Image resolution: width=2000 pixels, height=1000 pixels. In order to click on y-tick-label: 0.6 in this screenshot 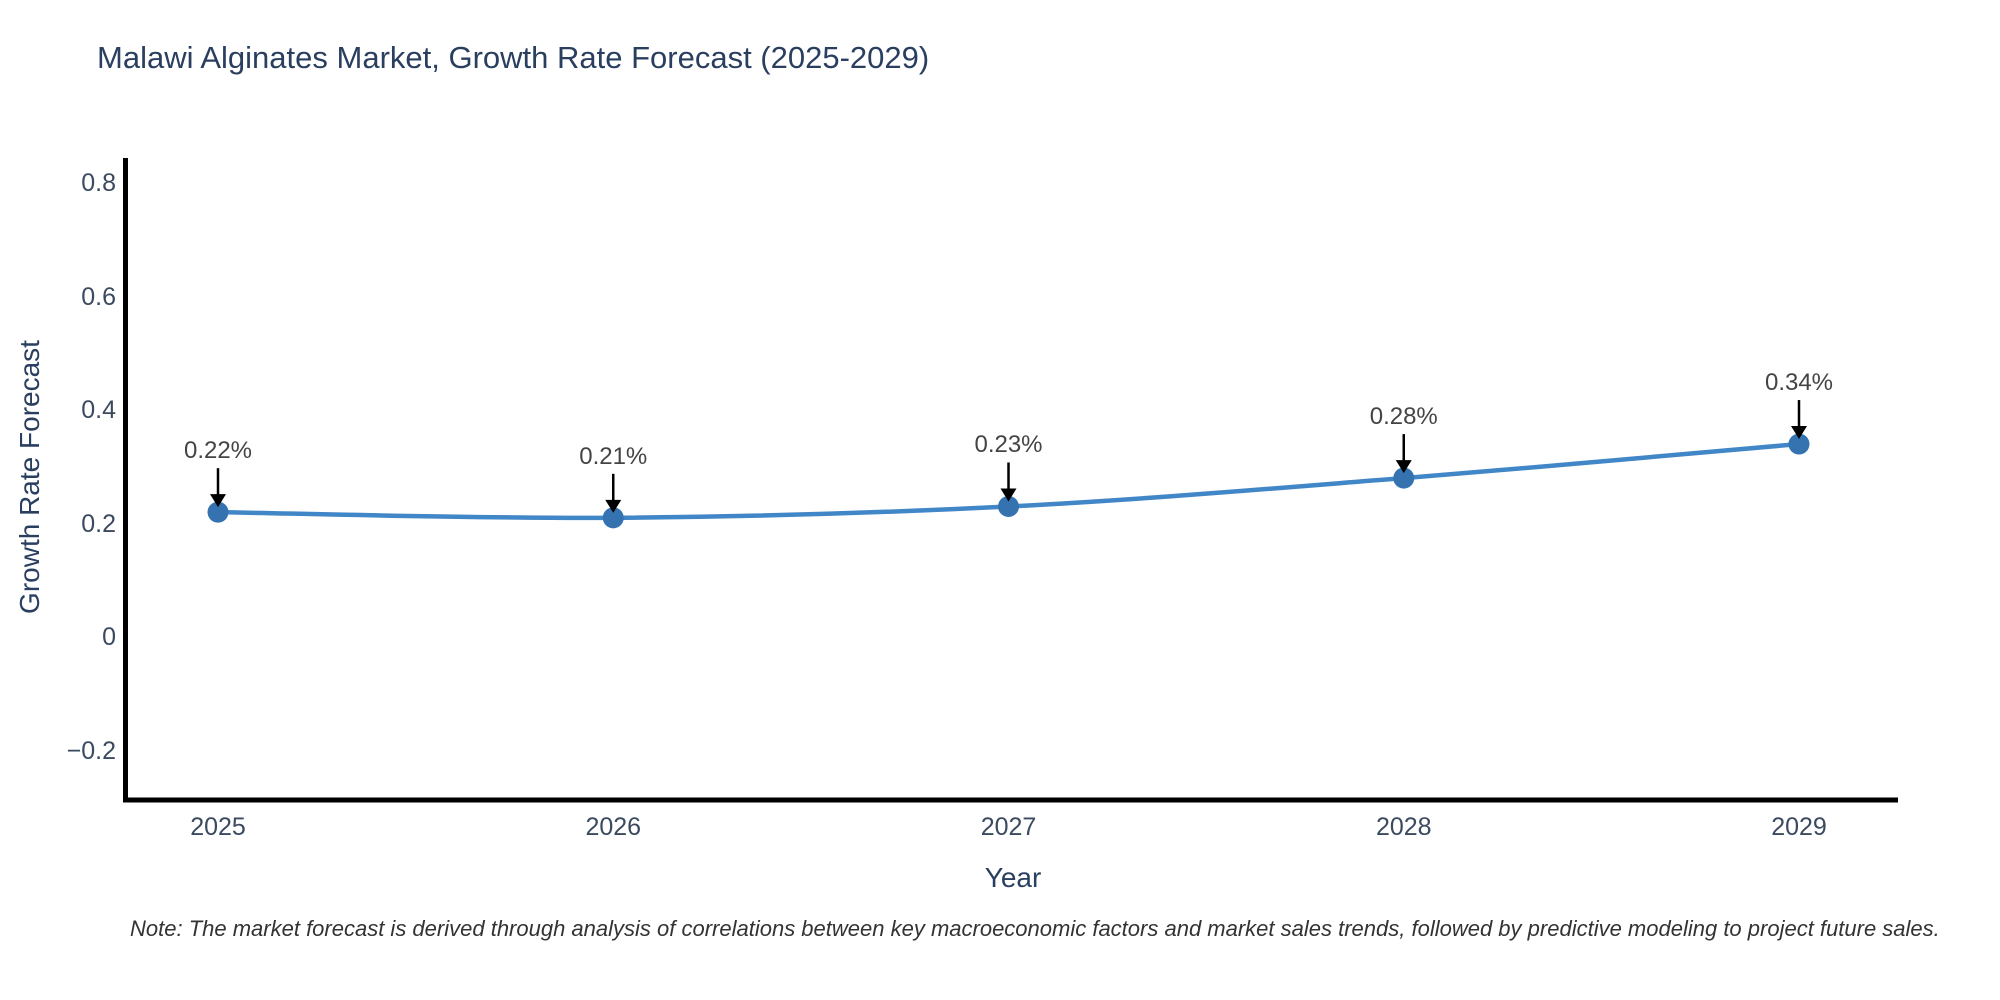, I will do `click(98, 296)`.